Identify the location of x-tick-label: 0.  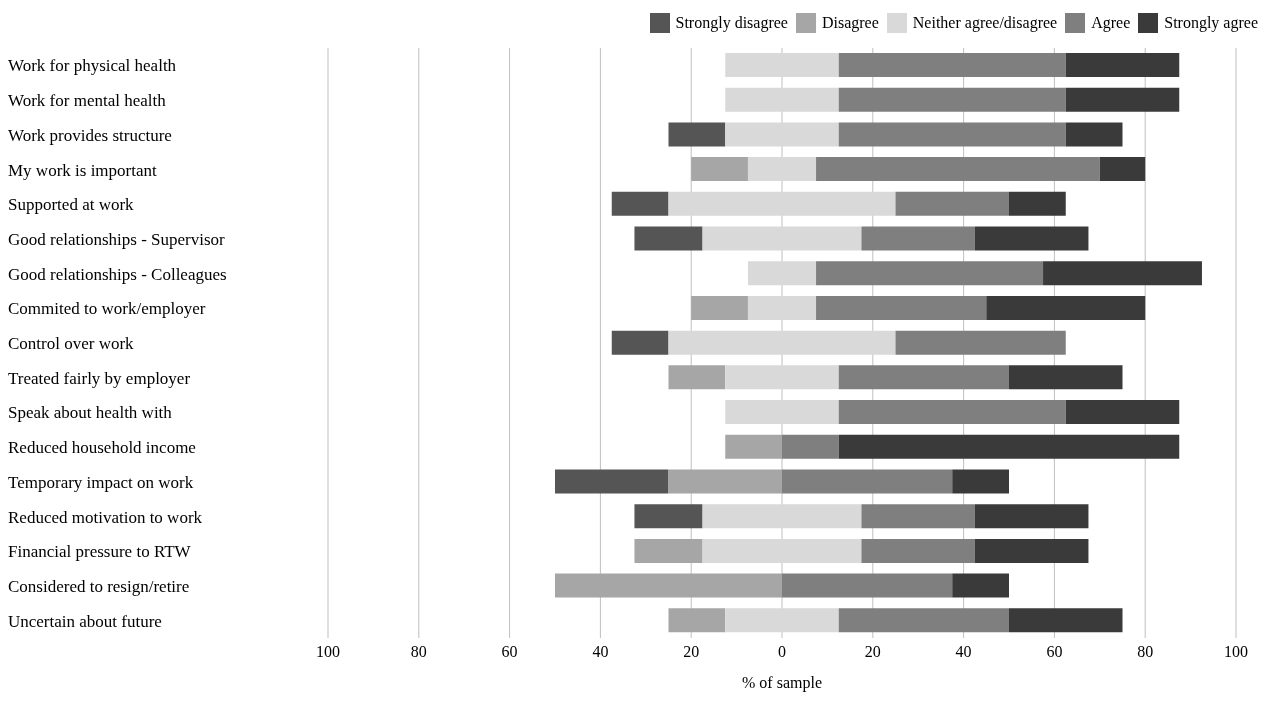
(782, 652).